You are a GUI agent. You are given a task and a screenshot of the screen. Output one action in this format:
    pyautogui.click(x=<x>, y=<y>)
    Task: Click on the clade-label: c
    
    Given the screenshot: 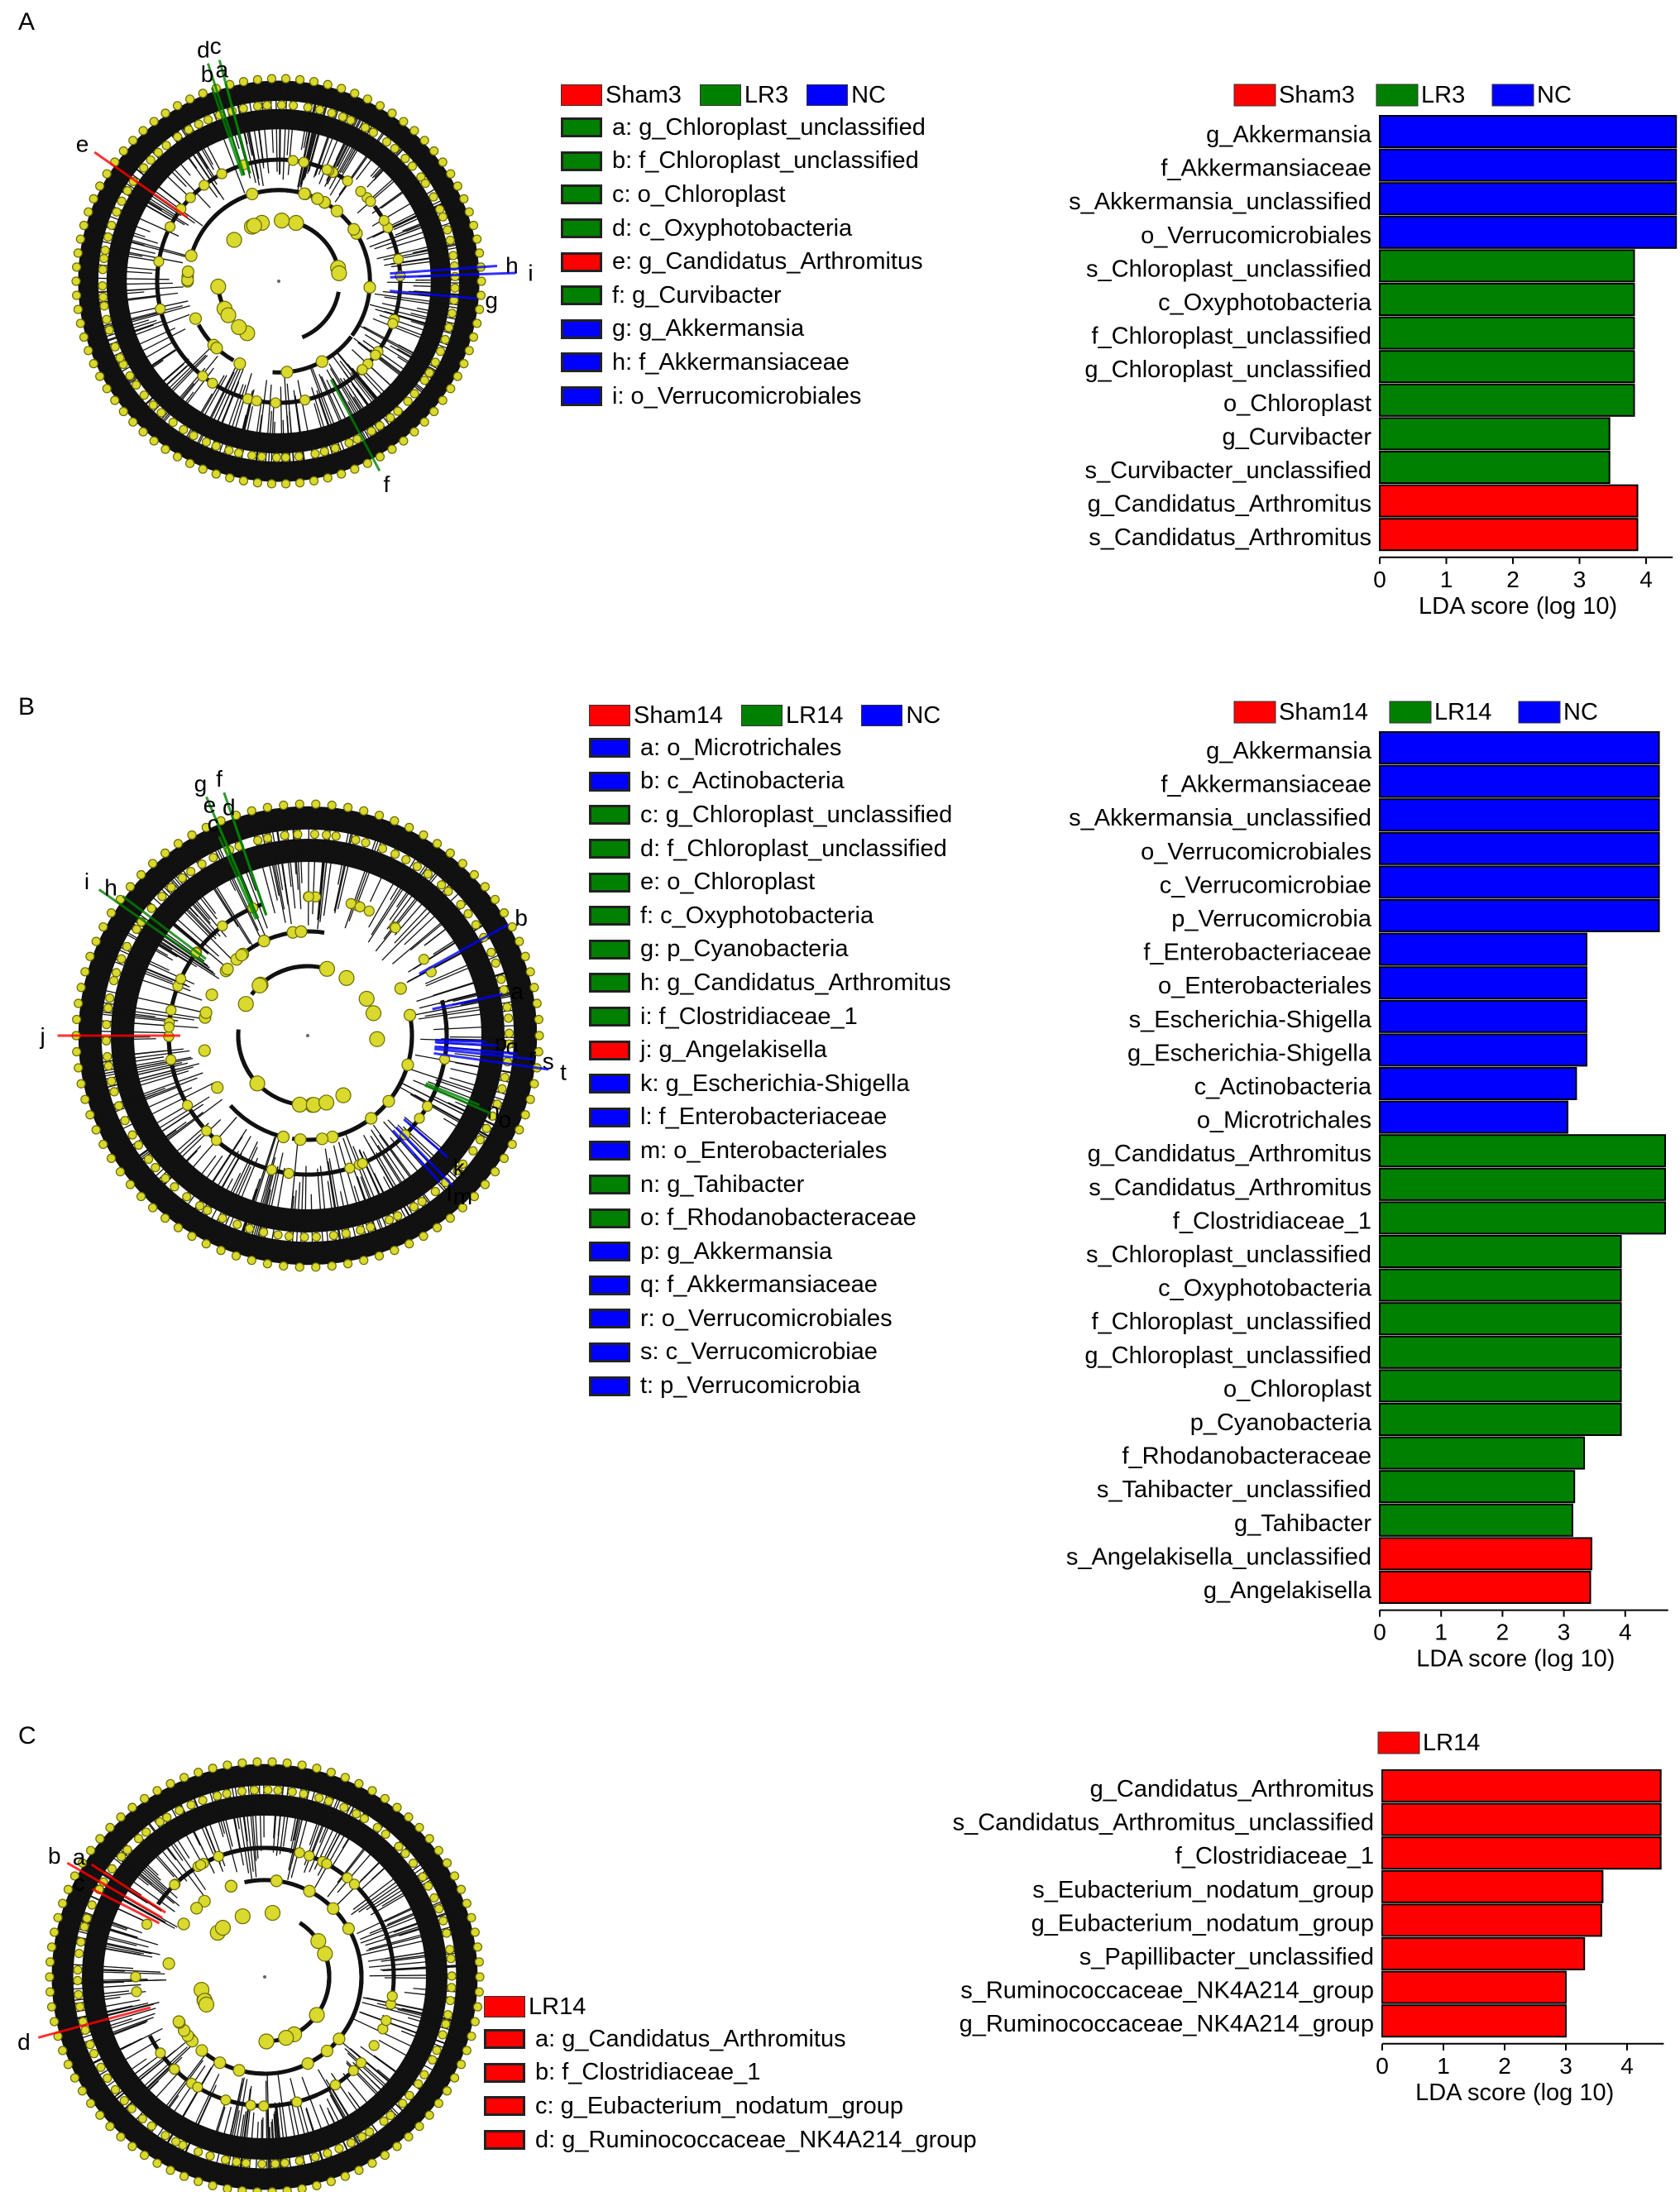 What is the action you would take?
    pyautogui.click(x=78, y=1883)
    